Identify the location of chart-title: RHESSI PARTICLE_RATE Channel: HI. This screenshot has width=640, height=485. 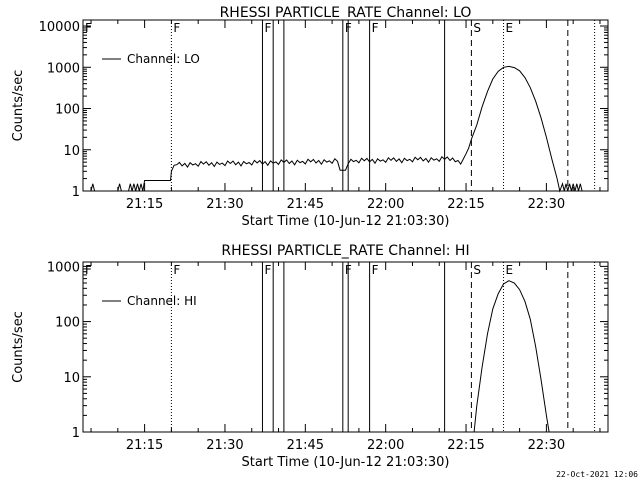
(345, 251).